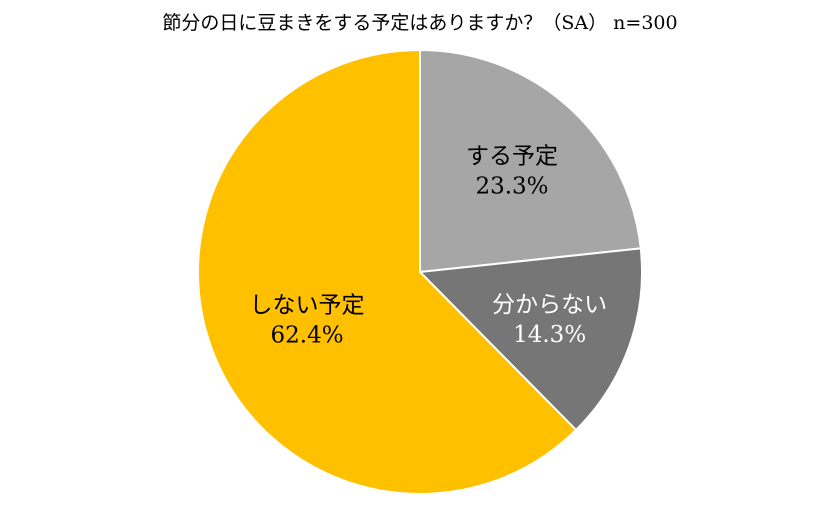 This screenshot has width=840, height=507. I want to click on slice-label: する予定, so click(512, 157).